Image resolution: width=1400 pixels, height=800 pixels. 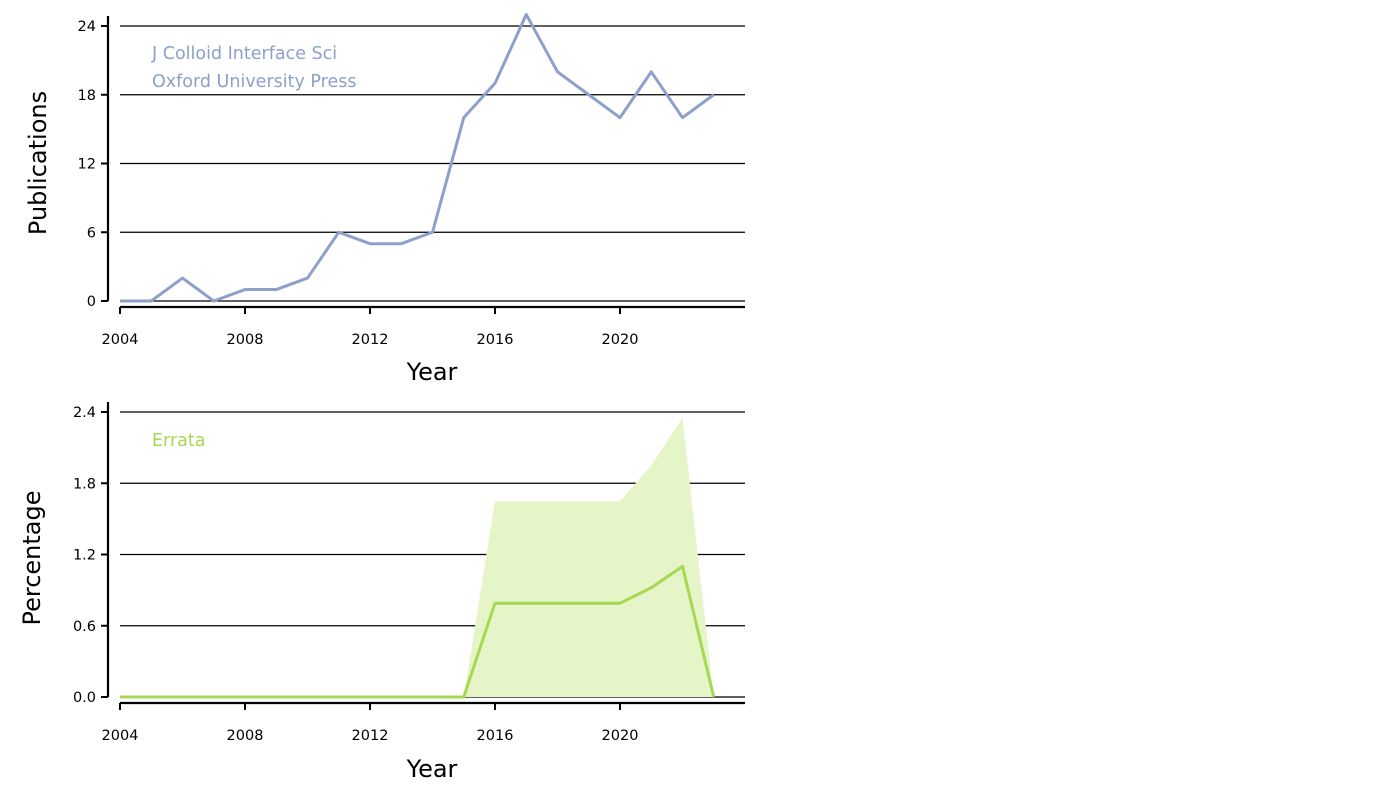 What do you see at coordinates (84, 698) in the screenshot?
I see `y-tick-label: 0.0` at bounding box center [84, 698].